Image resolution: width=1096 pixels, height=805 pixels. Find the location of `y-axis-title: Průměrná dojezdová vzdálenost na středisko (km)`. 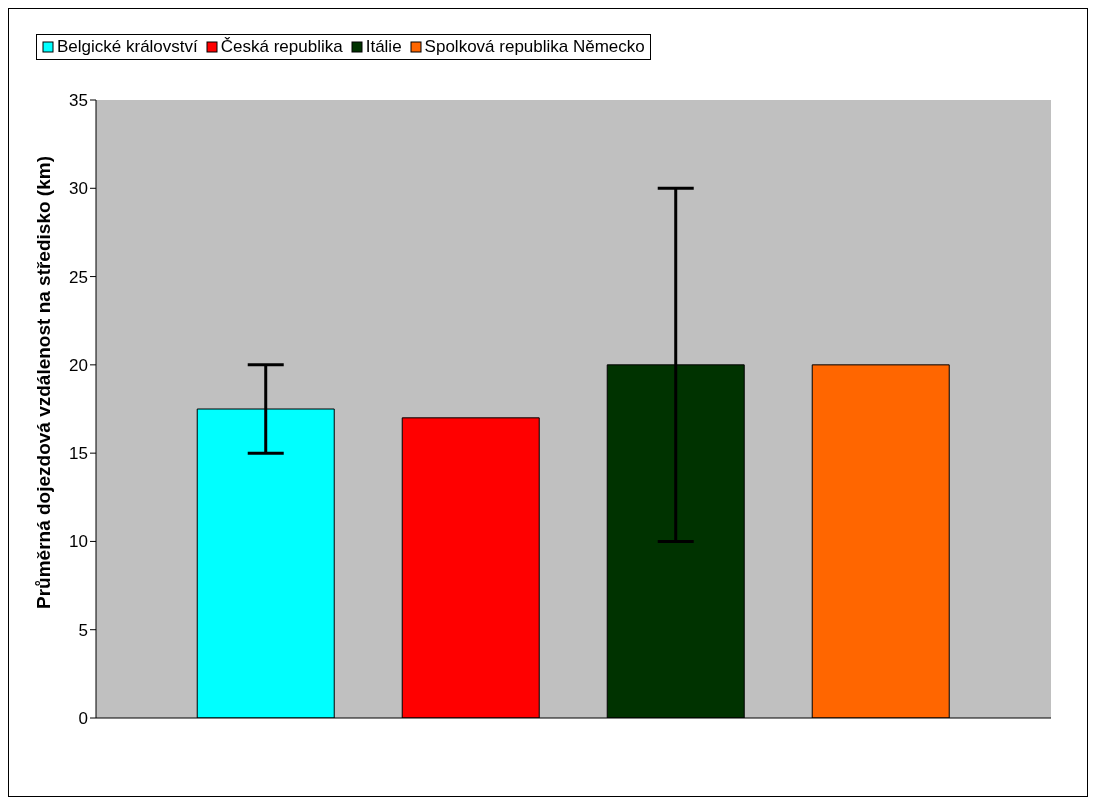

y-axis-title: Průměrná dojezdová vzdálenost na středisko (km) is located at coordinates (43, 382).